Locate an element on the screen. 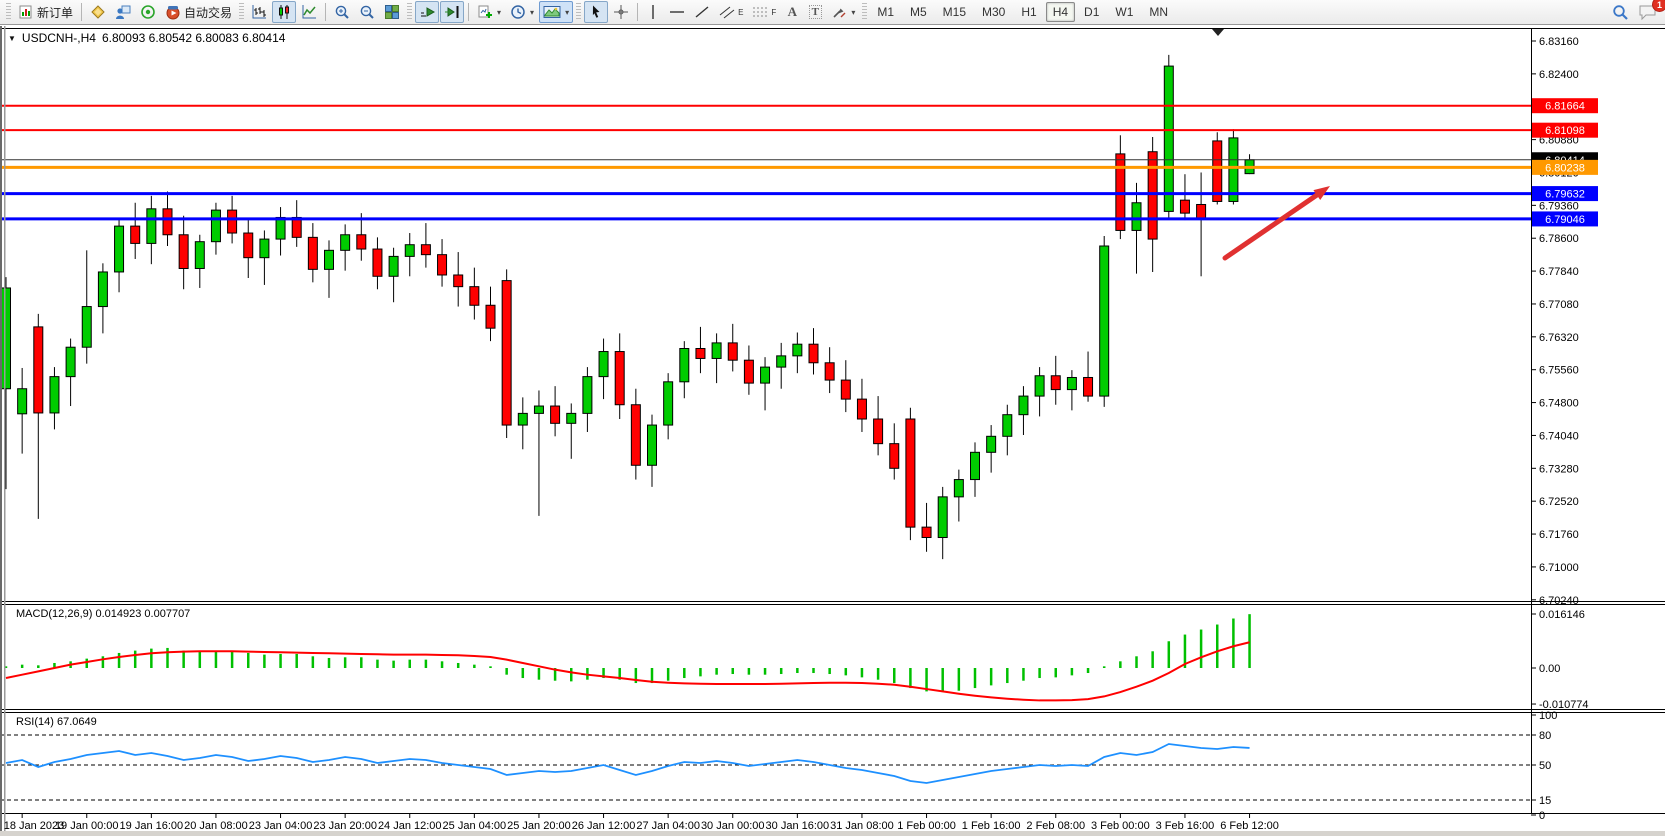 The image size is (1665, 836). trendline-icon is located at coordinates (702, 12).